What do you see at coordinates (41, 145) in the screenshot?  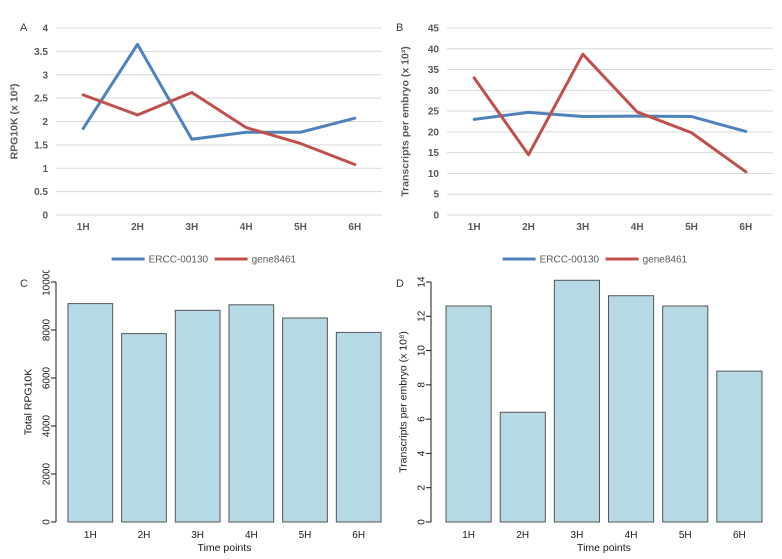 I see `y-tick-label: 1.5` at bounding box center [41, 145].